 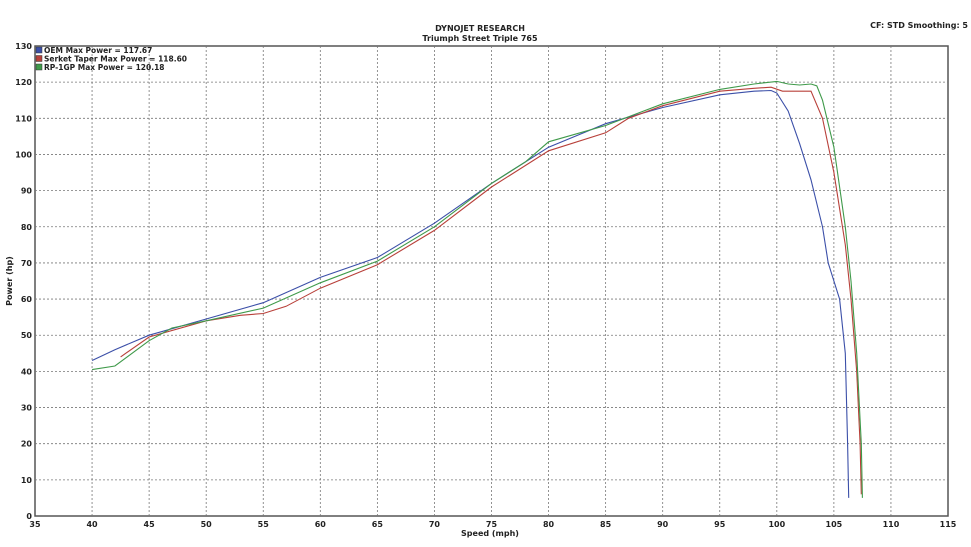 What do you see at coordinates (27, 227) in the screenshot?
I see `y-tick-label: 80` at bounding box center [27, 227].